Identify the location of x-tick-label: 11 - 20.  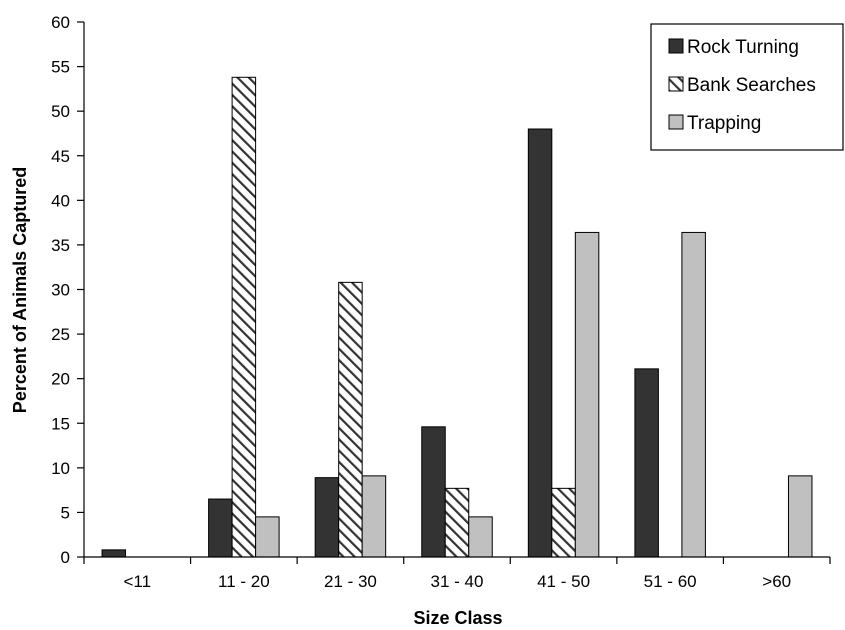
(244, 581).